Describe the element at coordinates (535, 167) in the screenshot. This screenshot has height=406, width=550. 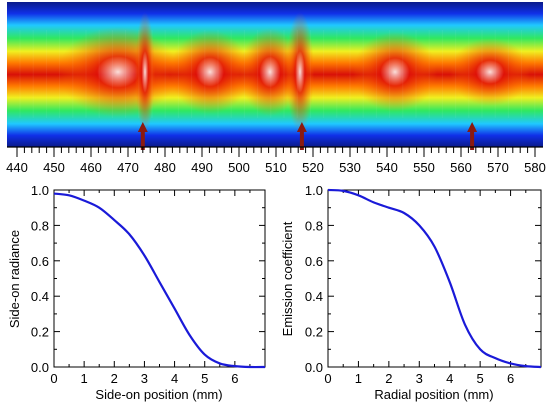
I see `x-tick-label: 580` at that location.